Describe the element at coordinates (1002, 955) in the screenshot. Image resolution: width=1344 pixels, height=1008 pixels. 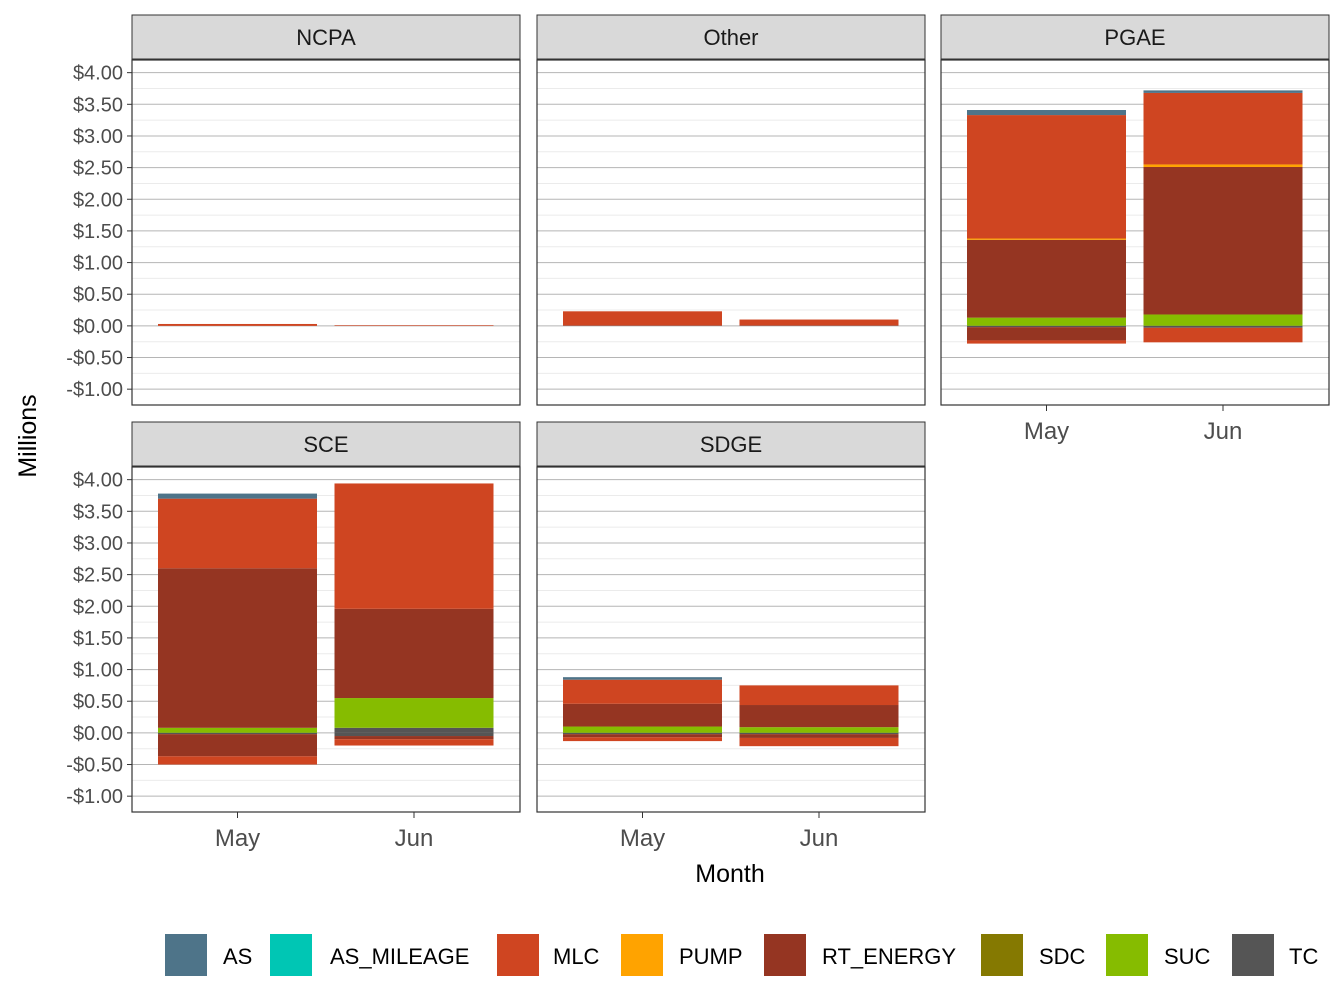
I see `legend-key-sdc` at that location.